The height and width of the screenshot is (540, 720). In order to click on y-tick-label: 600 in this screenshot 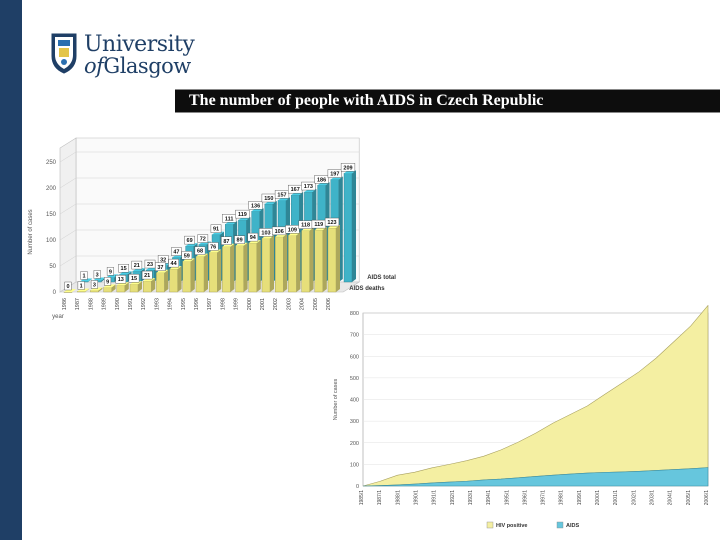, I will do `click(354, 357)`.